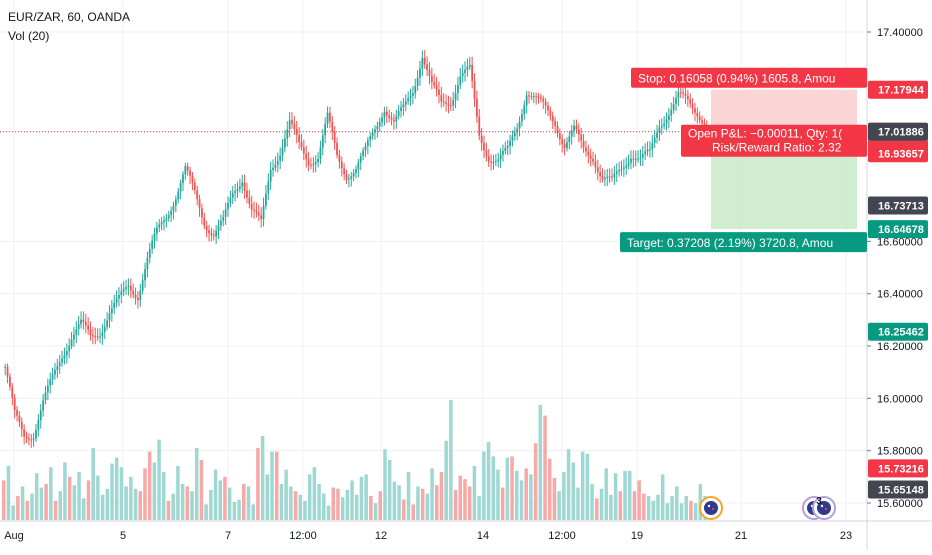 The width and height of the screenshot is (932, 555). What do you see at coordinates (900, 347) in the screenshot?
I see `price-tick-label: 16.20000` at bounding box center [900, 347].